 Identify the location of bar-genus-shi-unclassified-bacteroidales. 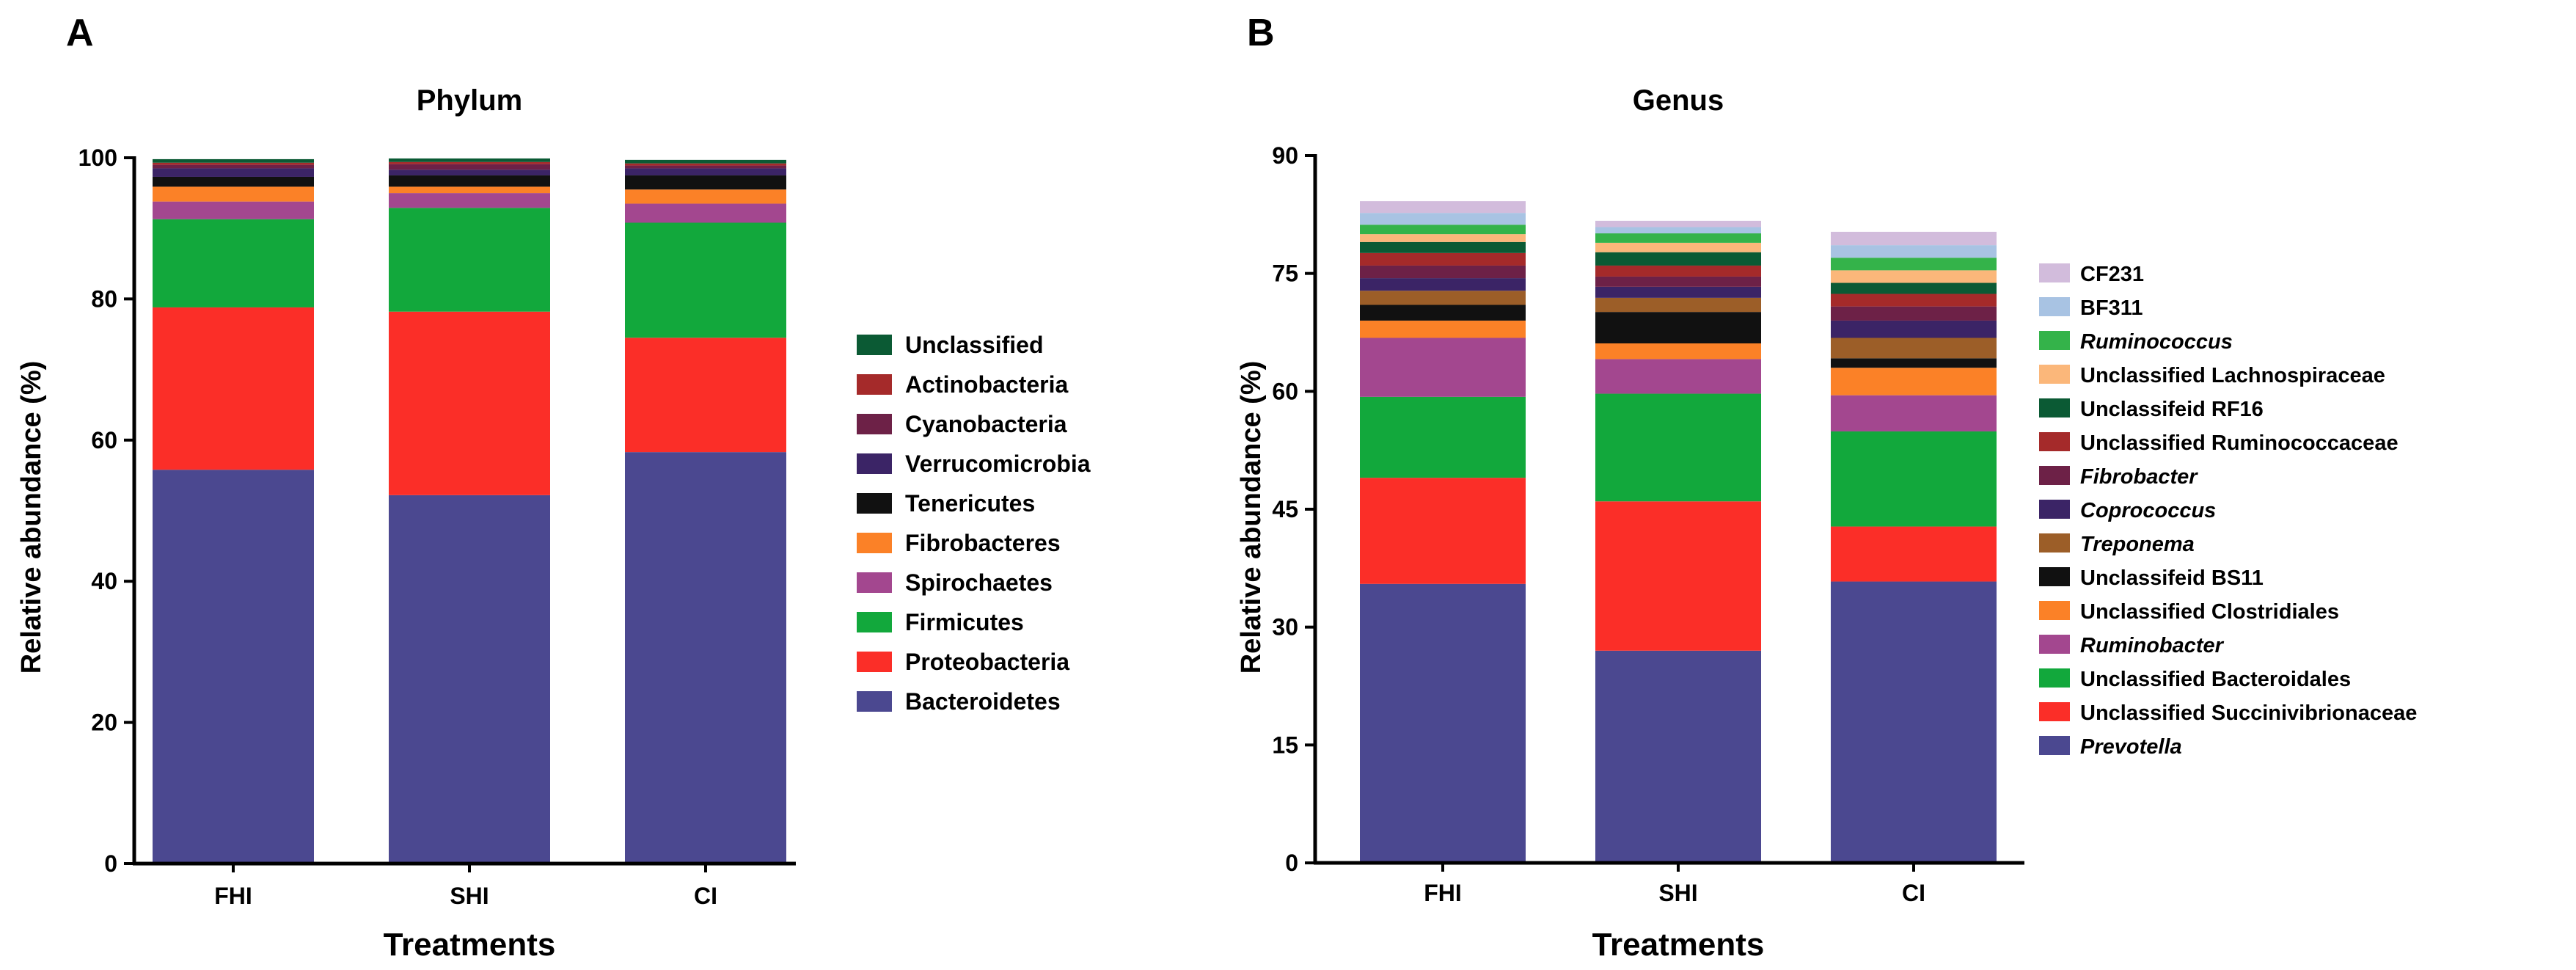
(1678, 447).